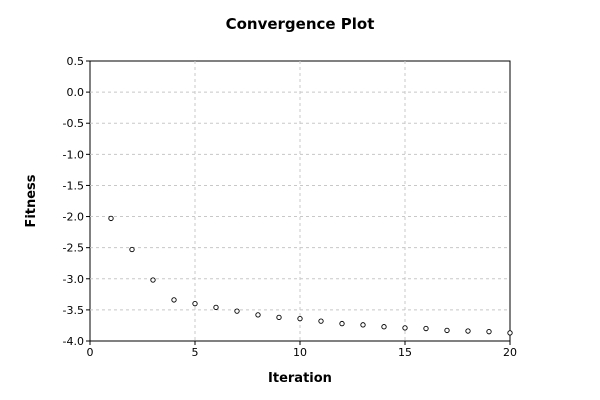 This screenshot has width=600, height=400. What do you see at coordinates (73, 279) in the screenshot?
I see `y-tick-label: -3.0` at bounding box center [73, 279].